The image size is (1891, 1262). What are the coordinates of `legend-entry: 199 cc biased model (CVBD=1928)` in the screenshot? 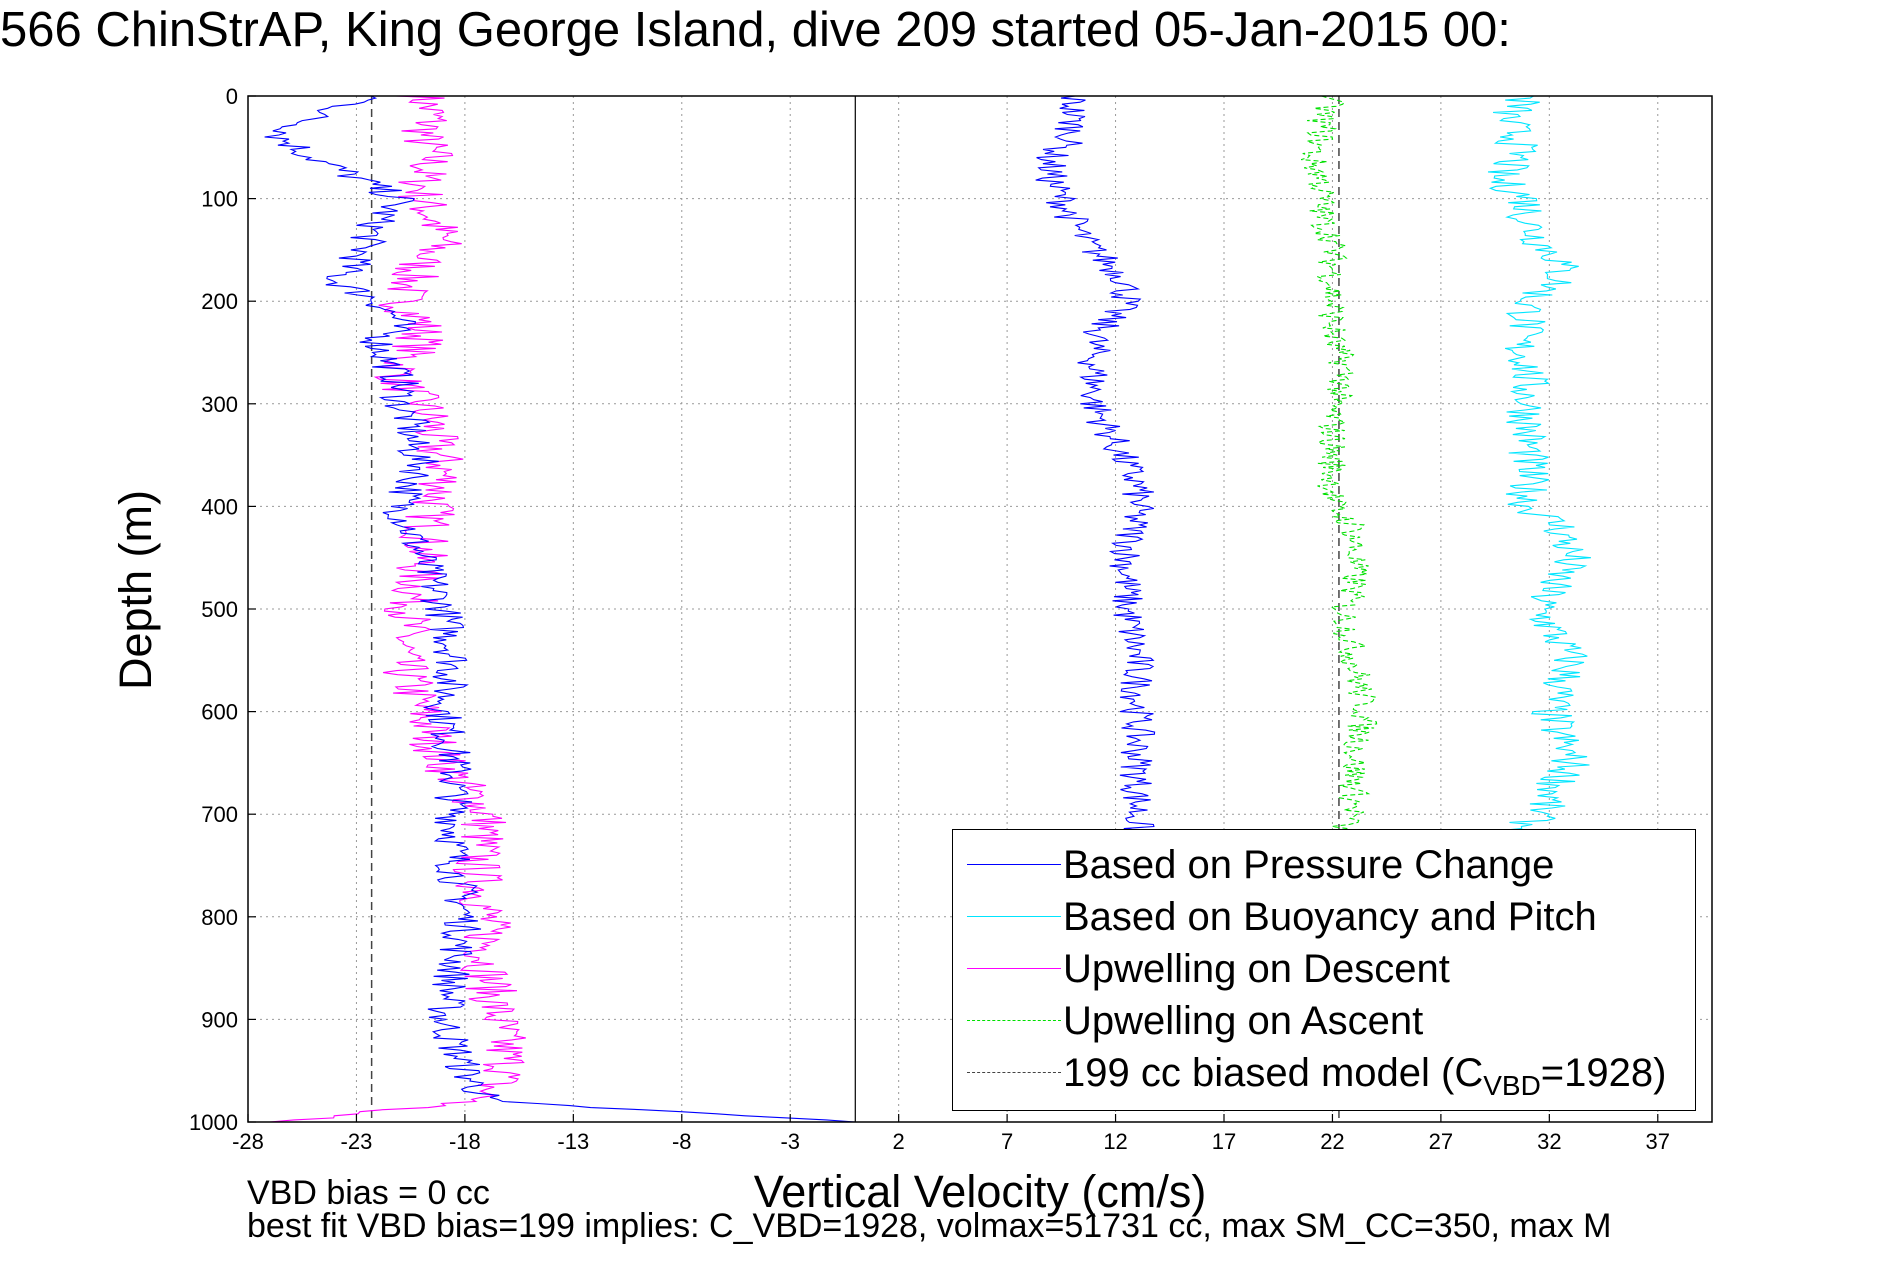 It's located at (1324, 1074).